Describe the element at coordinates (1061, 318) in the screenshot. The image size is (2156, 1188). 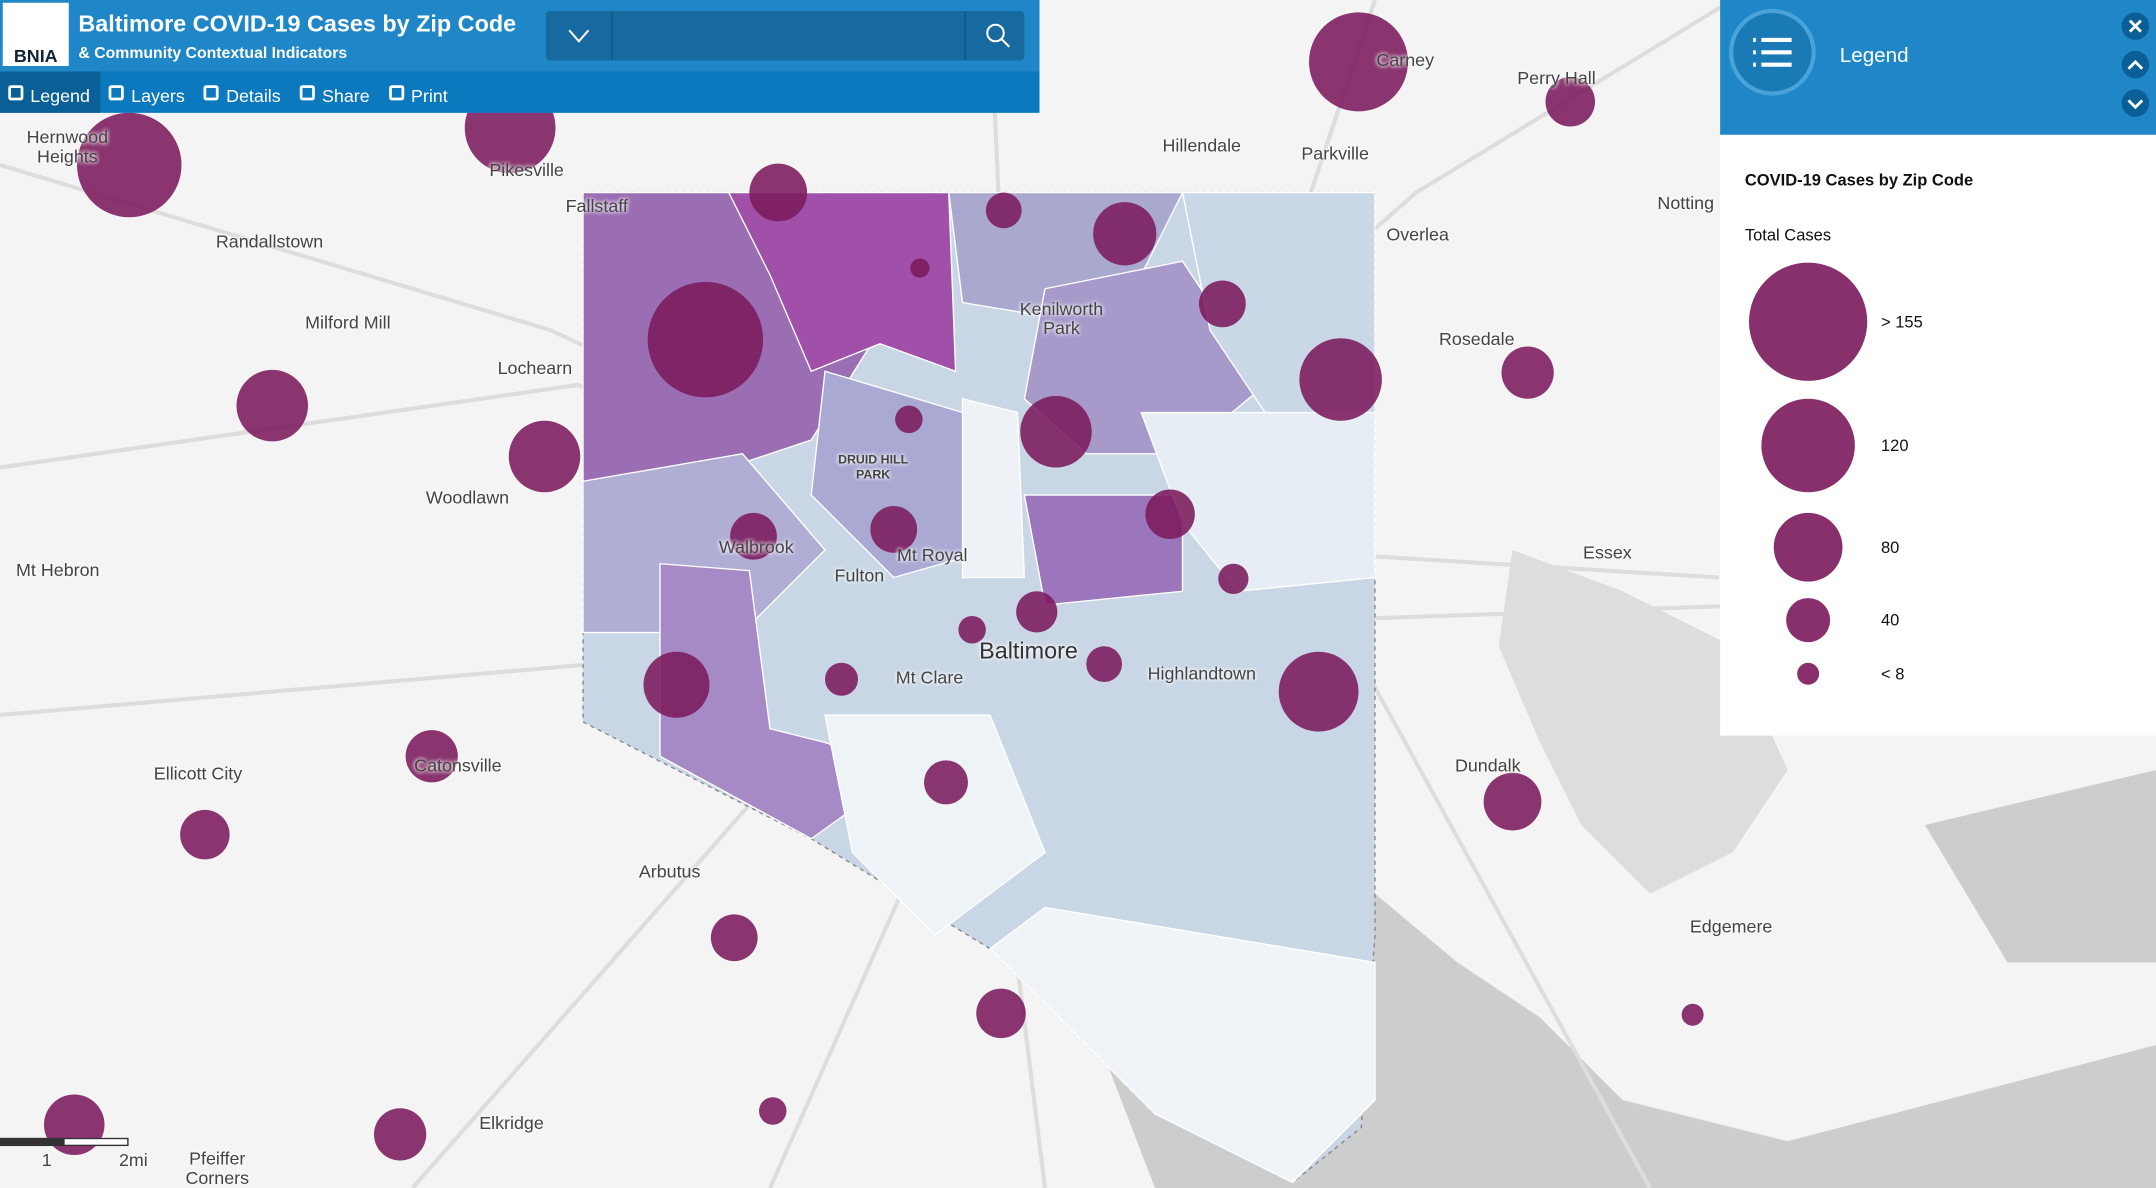
I see `place-label: Kenilworth Park` at that location.